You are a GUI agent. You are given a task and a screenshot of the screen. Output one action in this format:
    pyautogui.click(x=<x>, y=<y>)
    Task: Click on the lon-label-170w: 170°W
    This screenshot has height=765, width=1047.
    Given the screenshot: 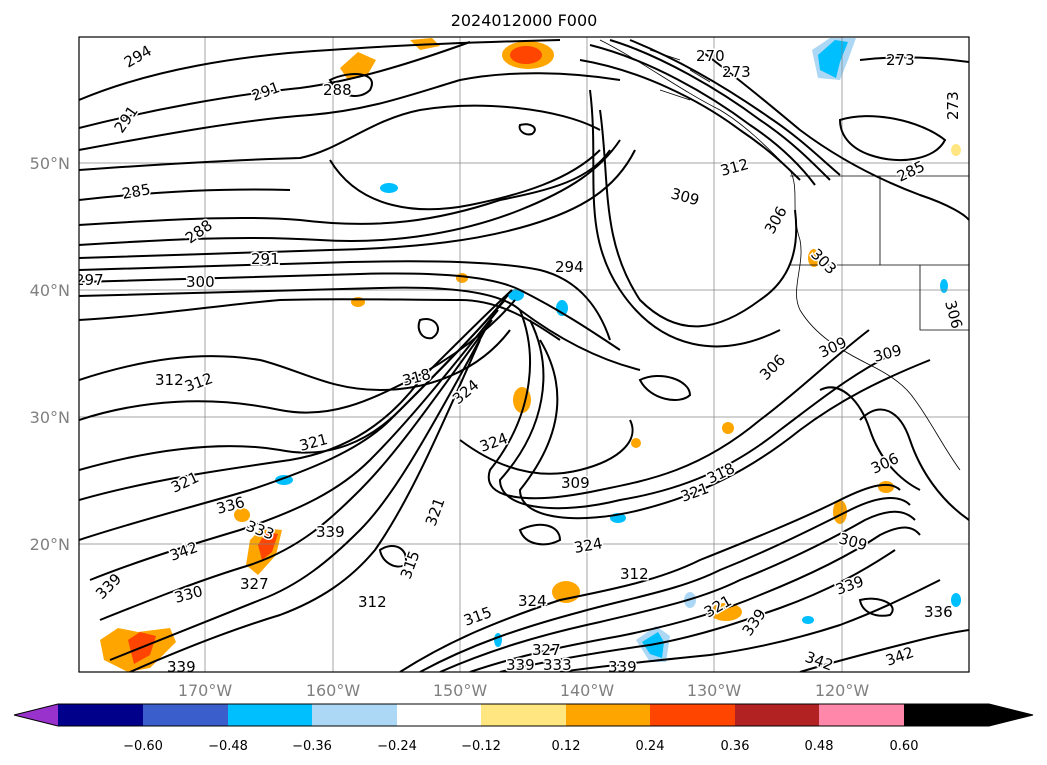 What is the action you would take?
    pyautogui.click(x=205, y=690)
    